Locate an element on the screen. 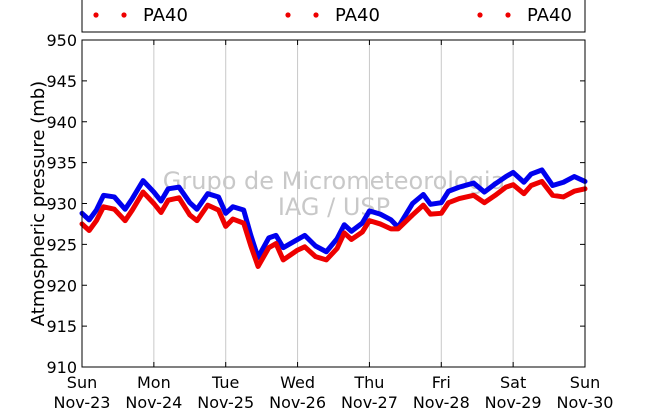  x-tick-label-date: Nov-25 is located at coordinates (225, 401).